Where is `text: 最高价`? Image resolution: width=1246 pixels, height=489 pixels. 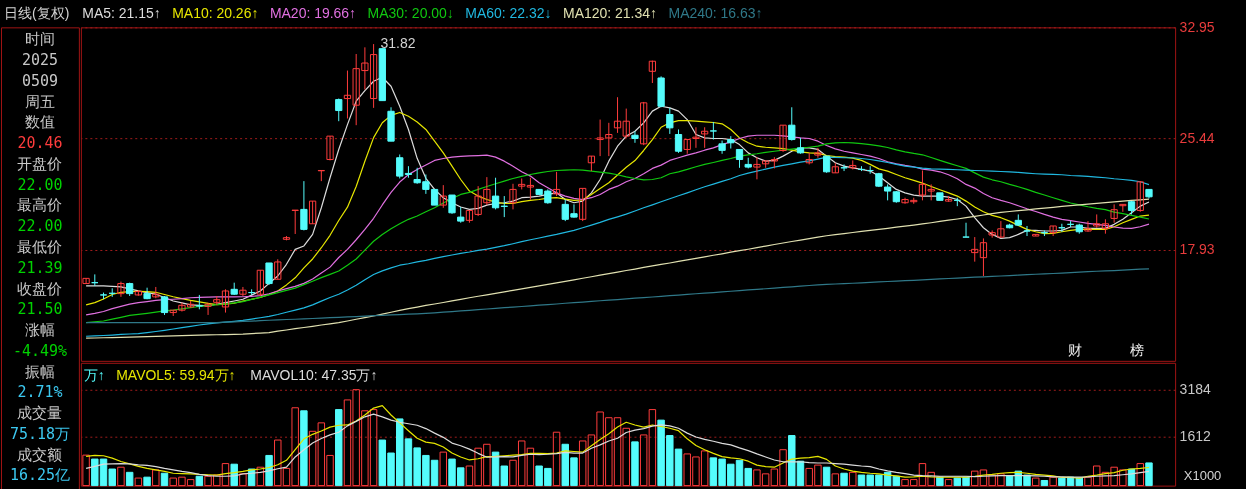
text: 最高价 is located at coordinates (40, 205).